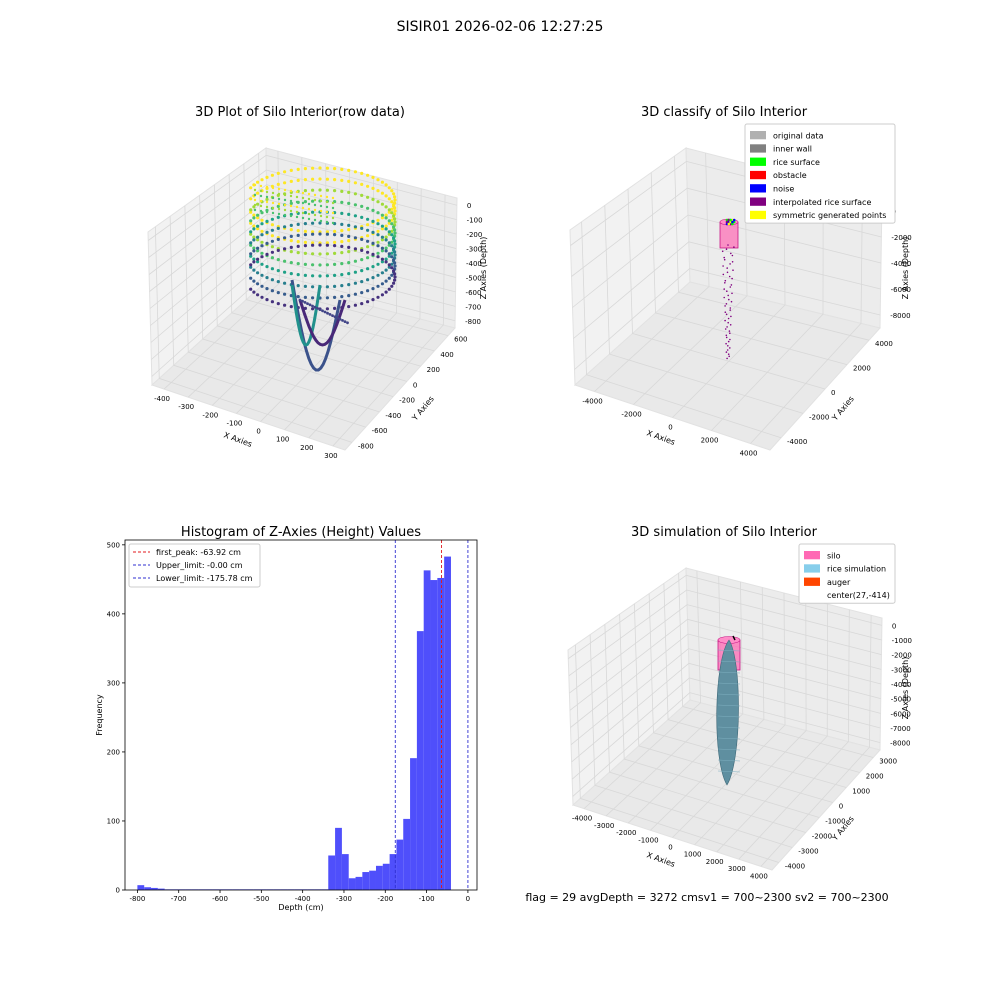  I want to click on legend-box, so click(847, 573).